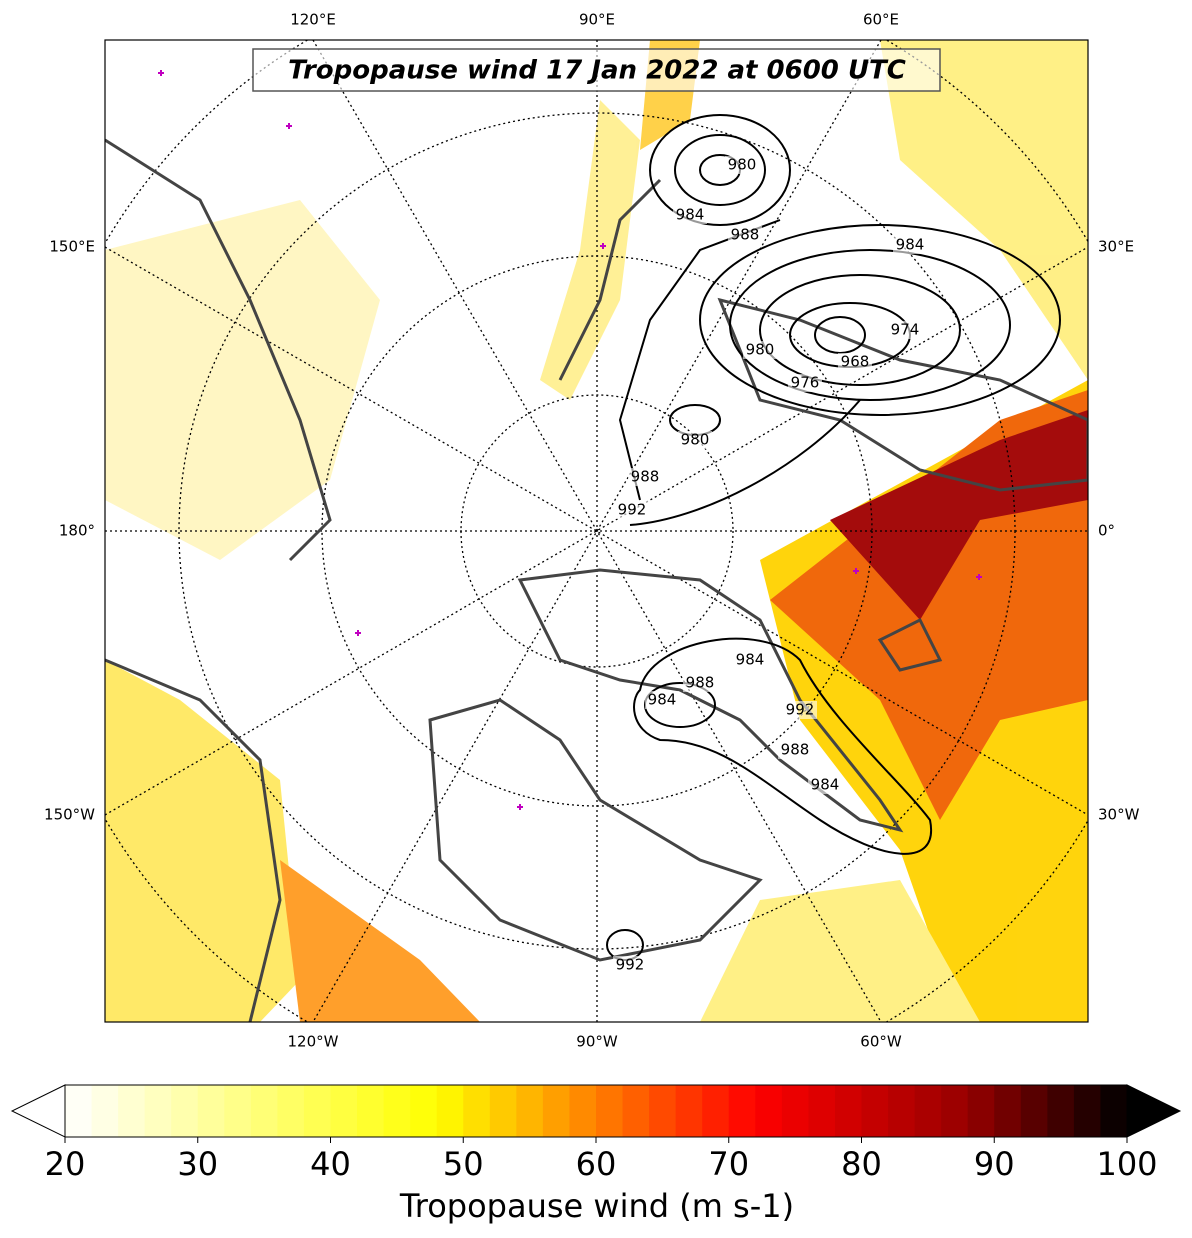 The width and height of the screenshot is (1192, 1238). I want to click on colorbar-label: Tropopause wind (m s-1), so click(596, 1206).